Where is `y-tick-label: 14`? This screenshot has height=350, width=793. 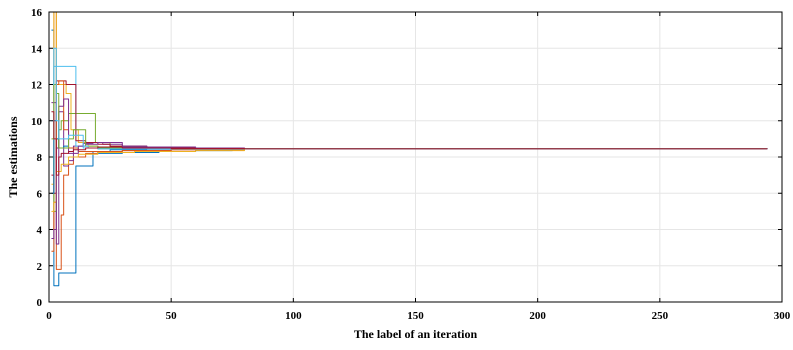 y-tick-label: 14 is located at coordinates (37, 49).